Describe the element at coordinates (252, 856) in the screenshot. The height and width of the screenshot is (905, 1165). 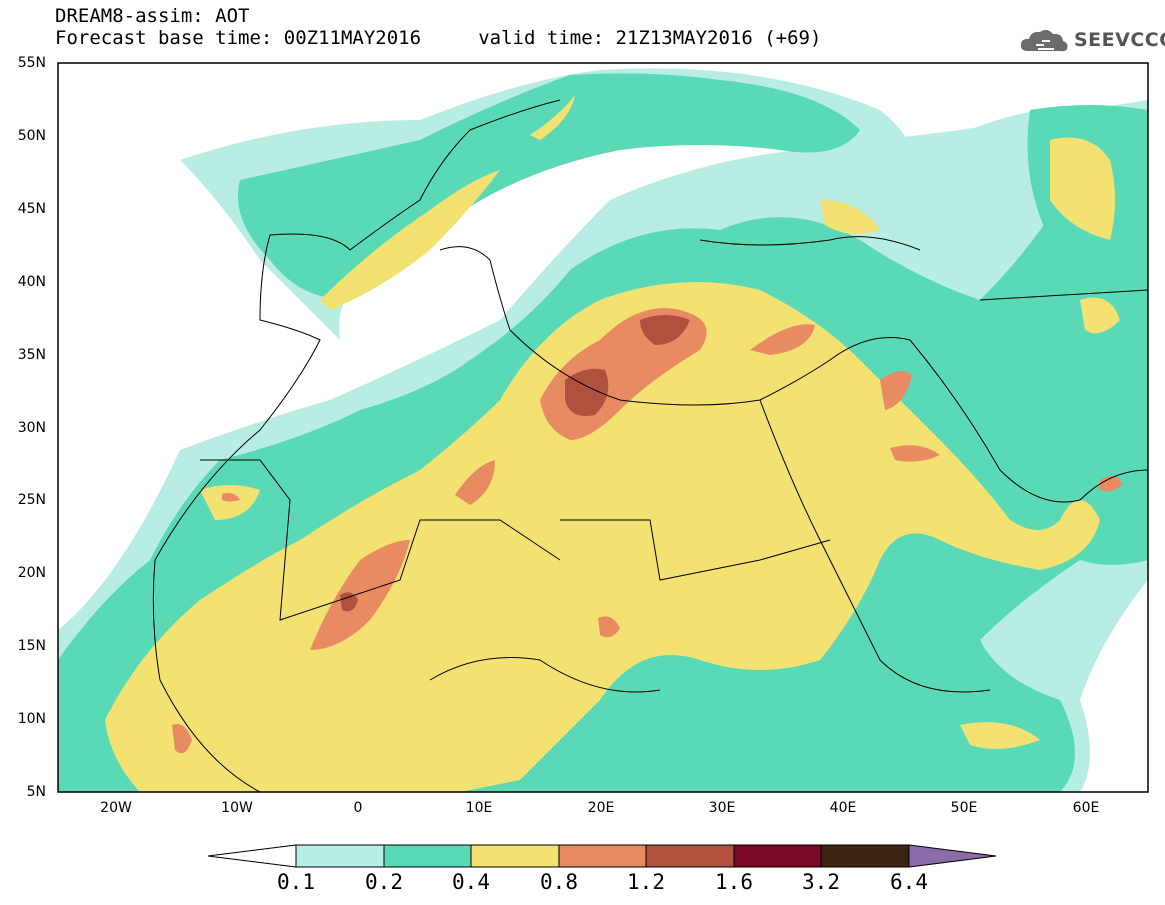
I see `colorbar-under-arrow` at that location.